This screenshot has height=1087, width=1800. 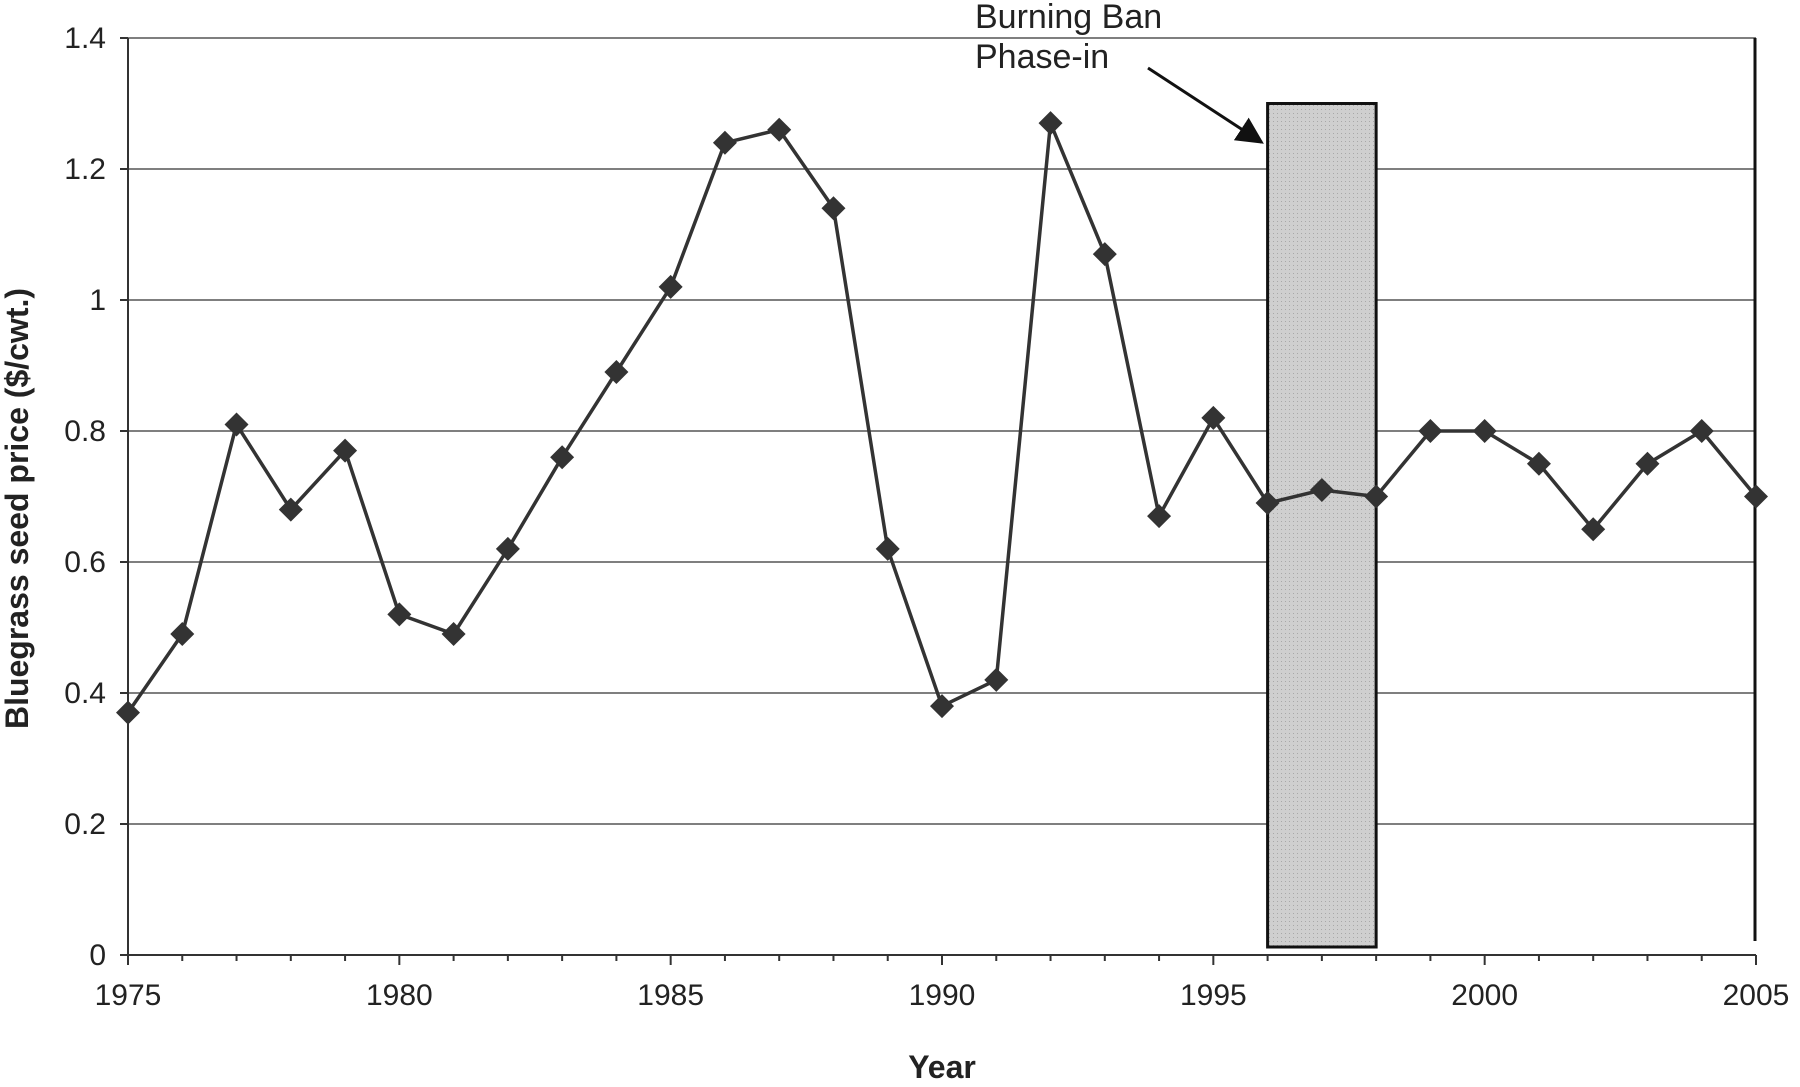 What do you see at coordinates (1756, 995) in the screenshot?
I see `x-tick-label: 2005` at bounding box center [1756, 995].